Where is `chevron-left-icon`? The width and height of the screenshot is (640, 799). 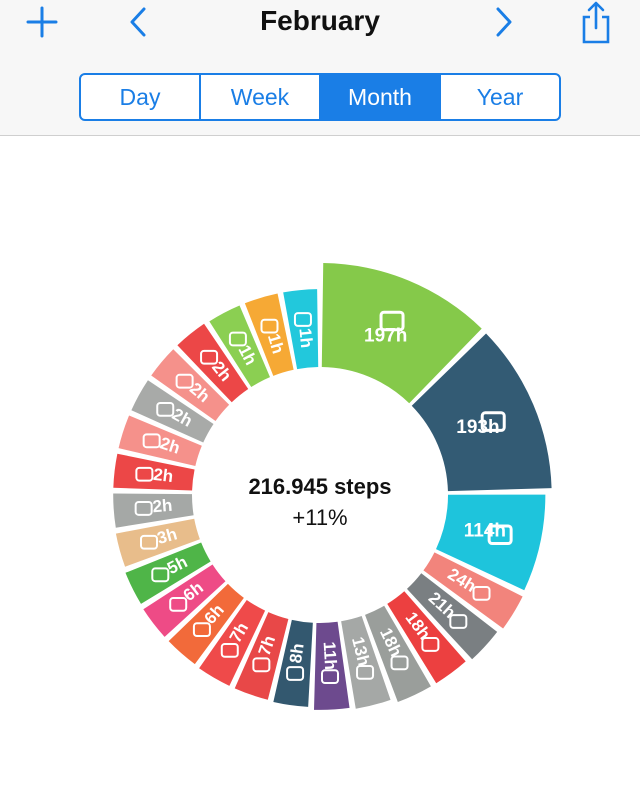
chevron-left-icon is located at coordinates (138, 22).